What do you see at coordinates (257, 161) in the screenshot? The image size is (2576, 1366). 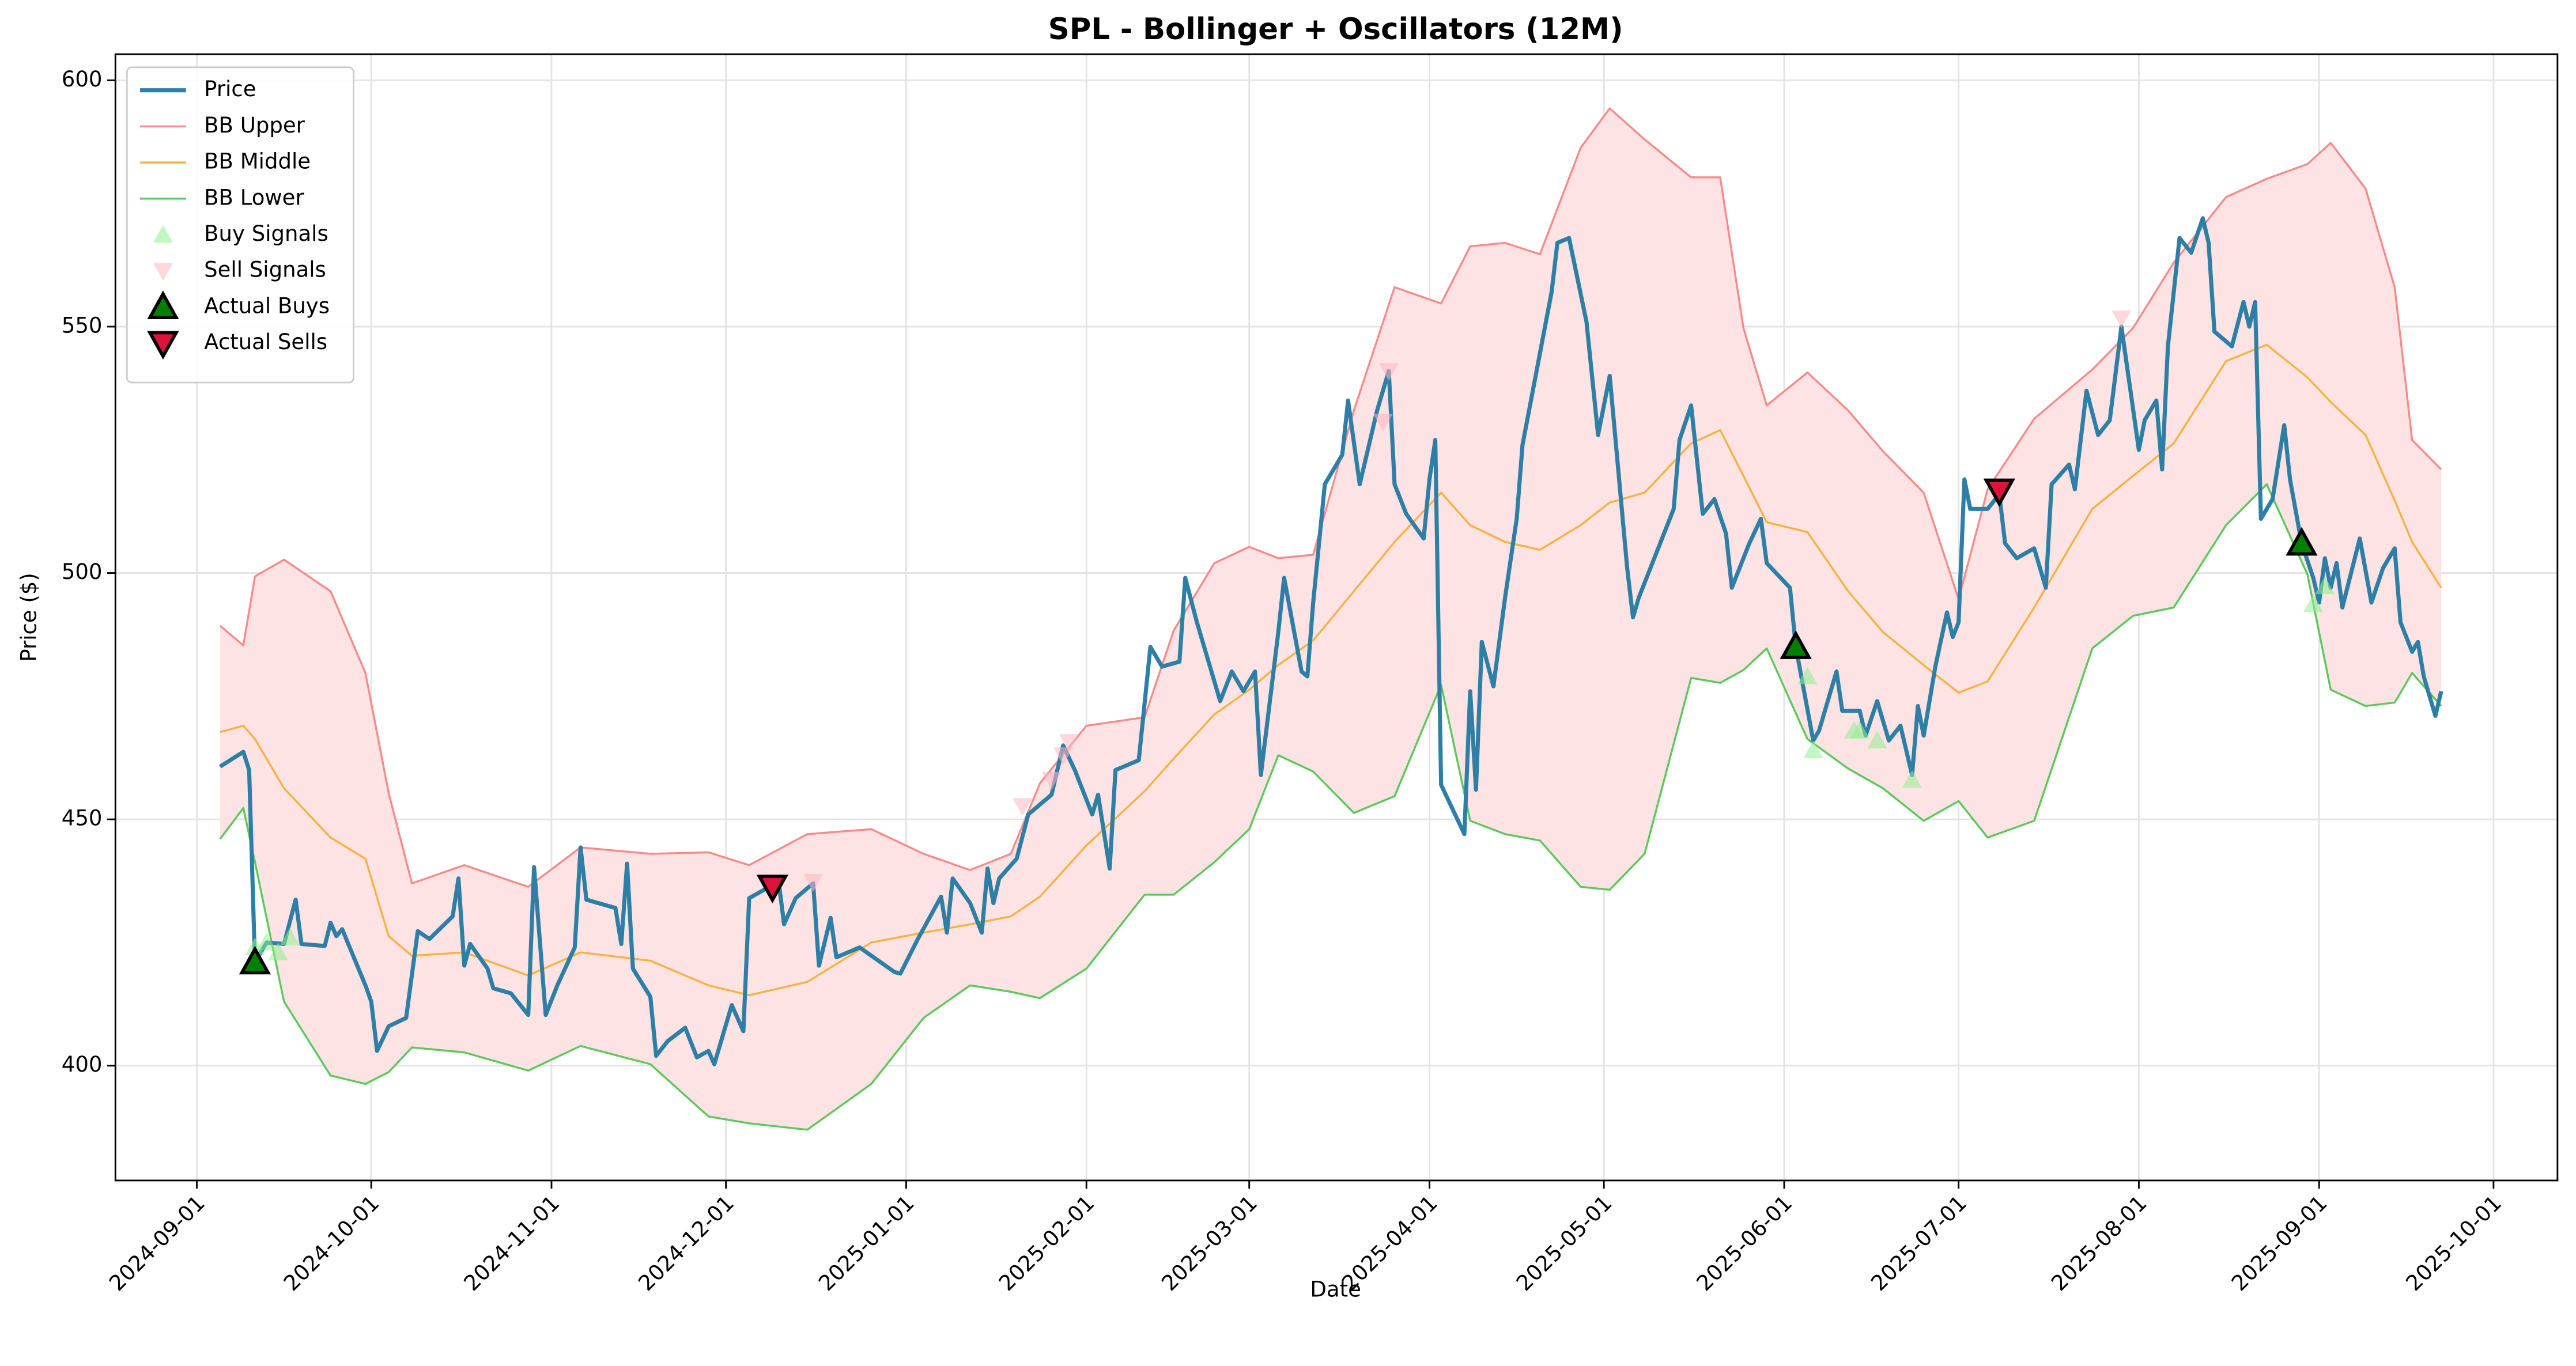 I see `legend-label: BB Middle` at bounding box center [257, 161].